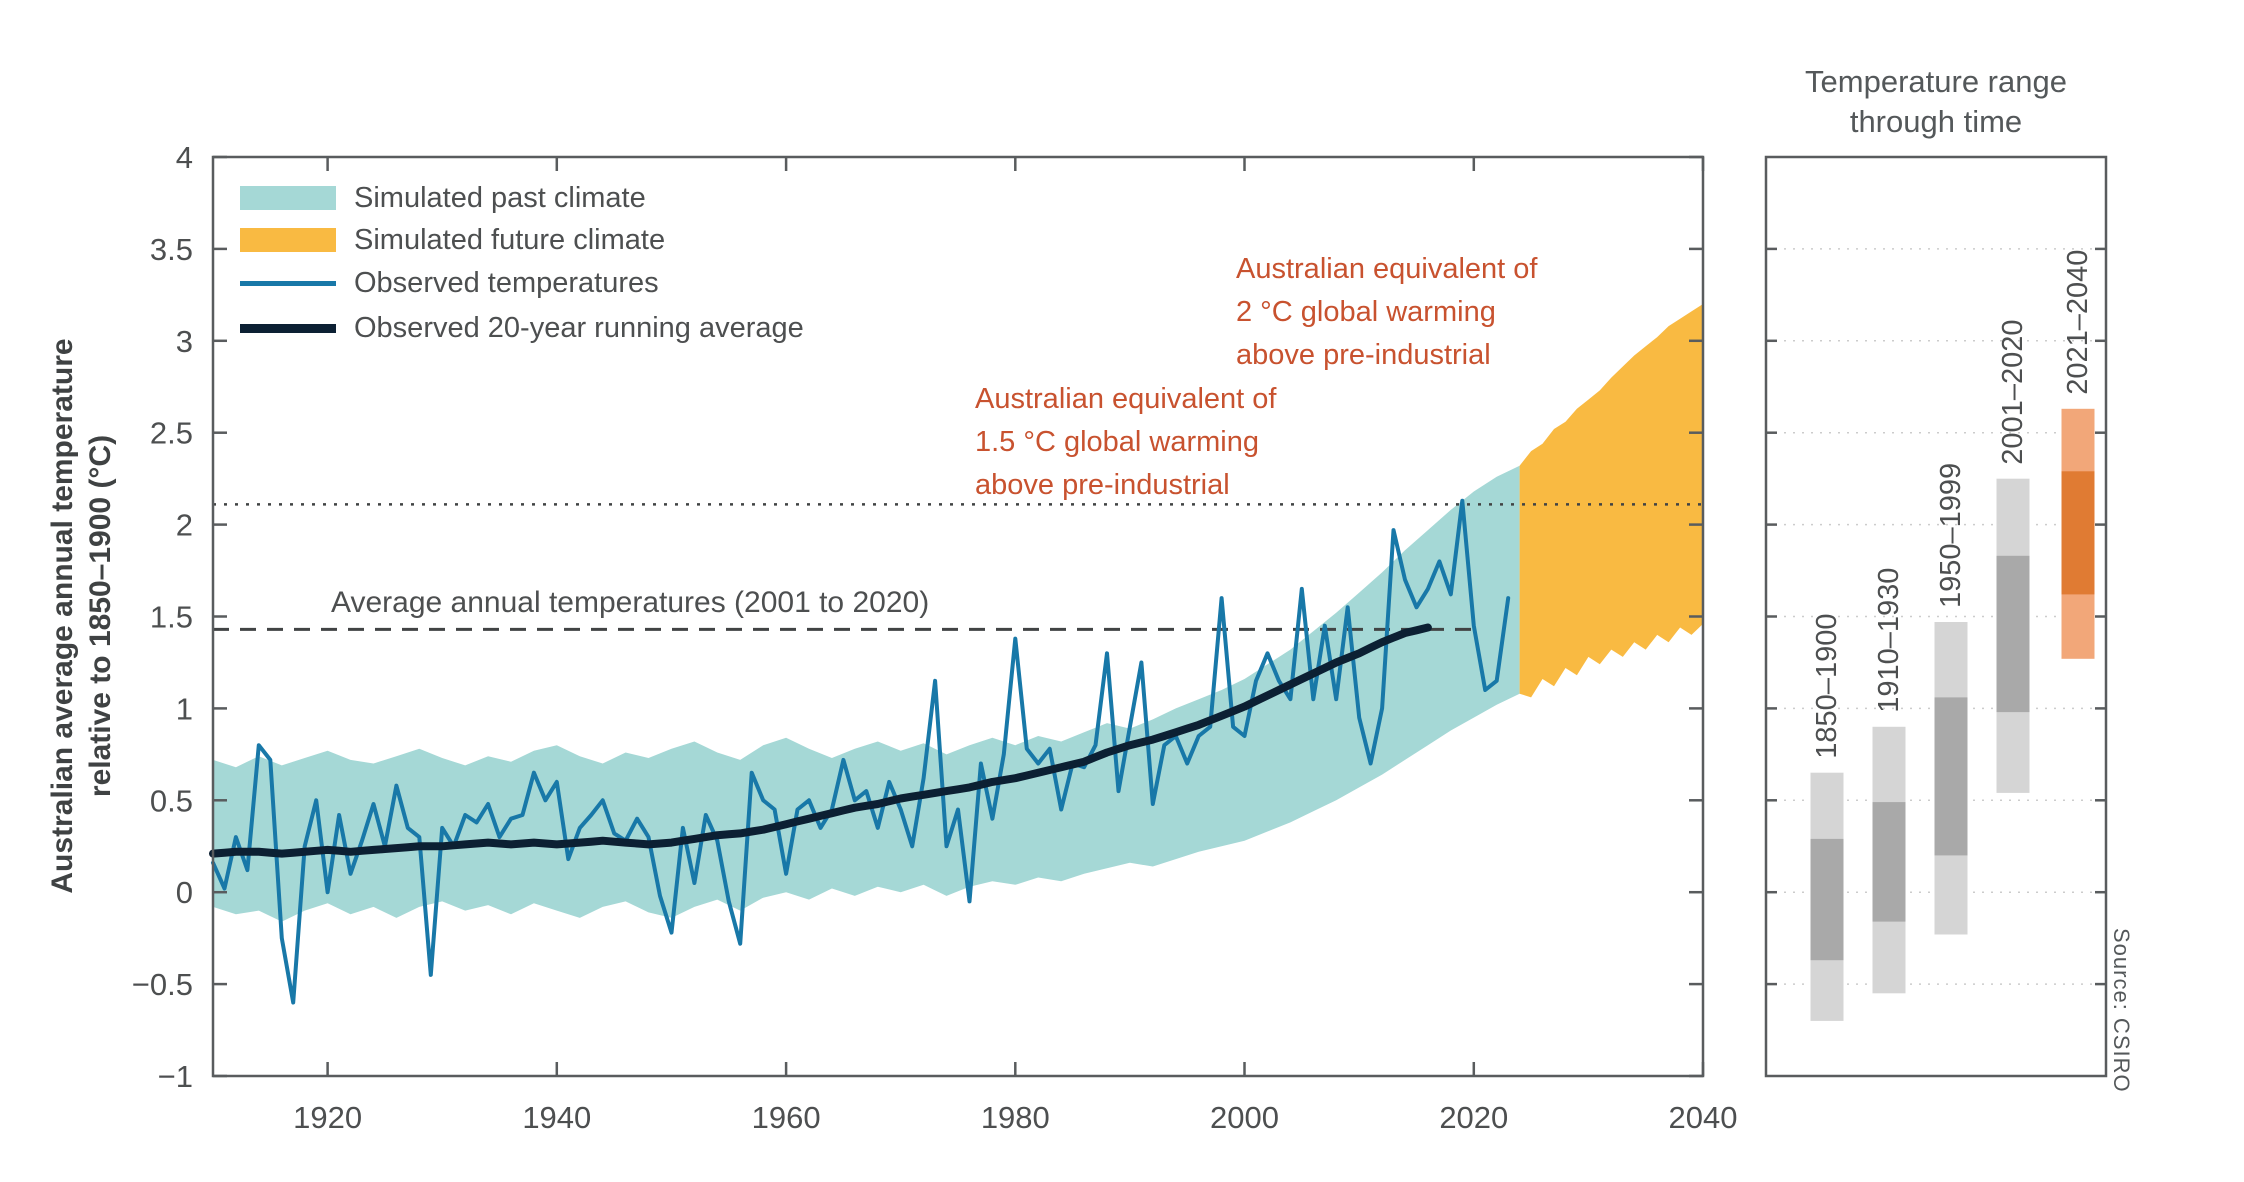  I want to click on legend-label: Observed temperatures, so click(506, 282).